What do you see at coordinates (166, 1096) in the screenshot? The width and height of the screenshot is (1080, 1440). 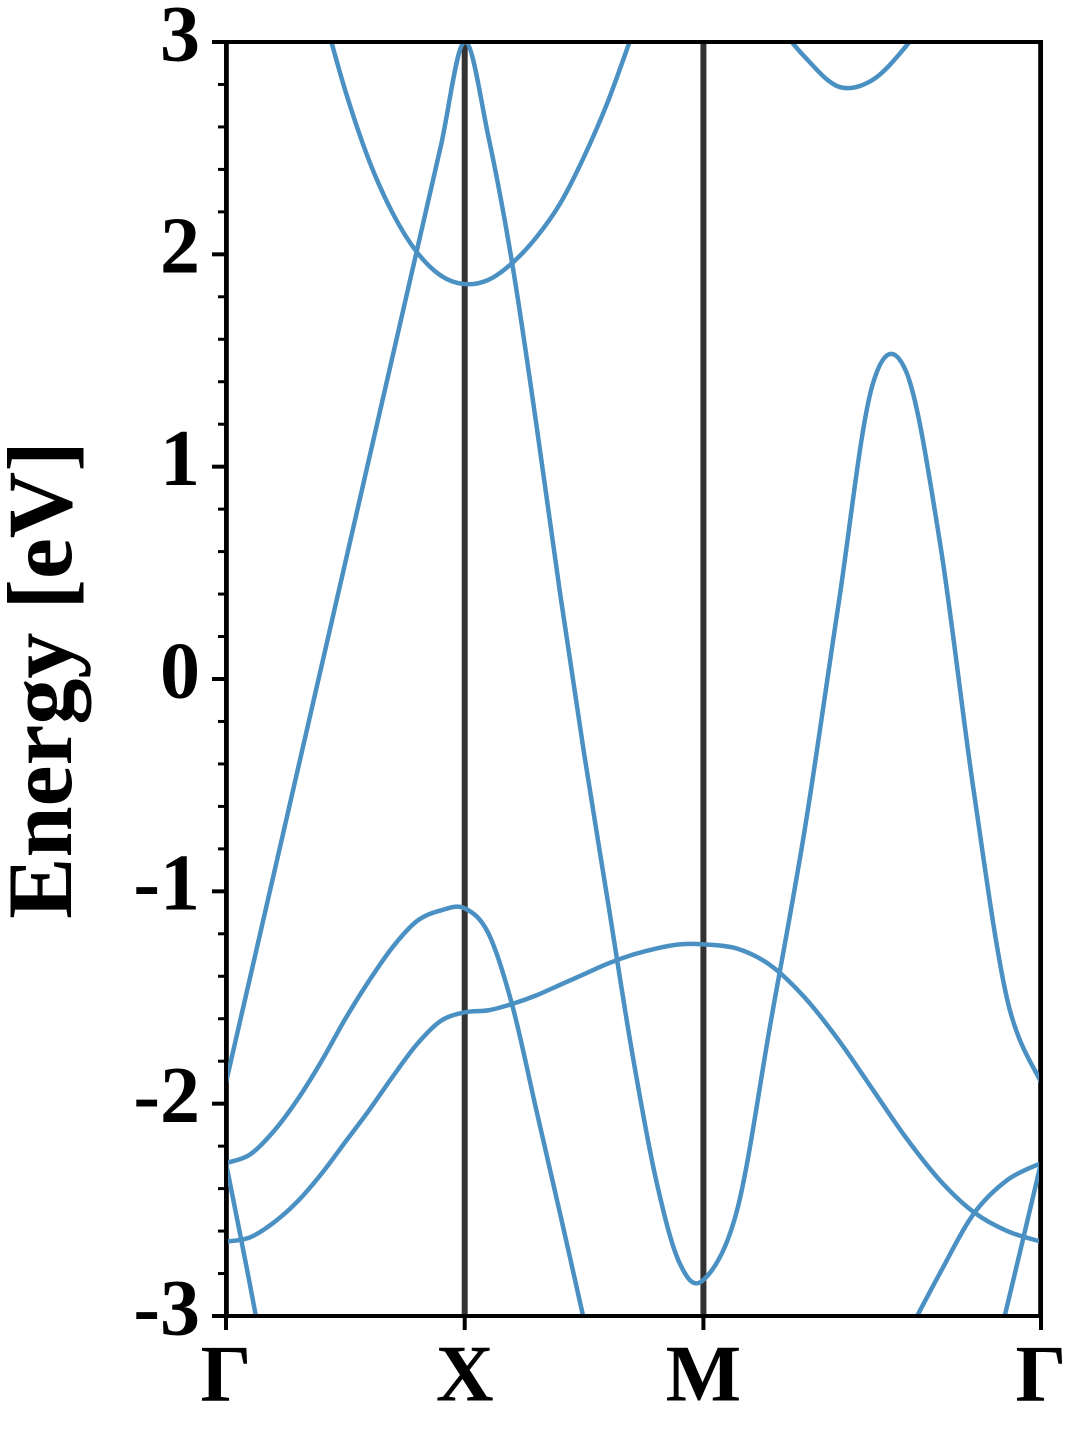 I see `y-tick-label: -2` at bounding box center [166, 1096].